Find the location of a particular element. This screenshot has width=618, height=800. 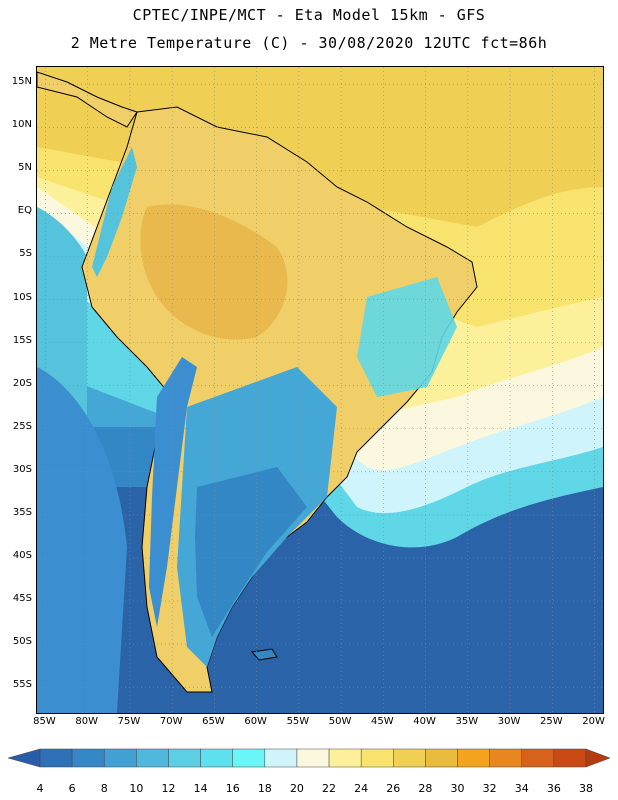

colorbar-tick-label: 20 is located at coordinates (296, 788).